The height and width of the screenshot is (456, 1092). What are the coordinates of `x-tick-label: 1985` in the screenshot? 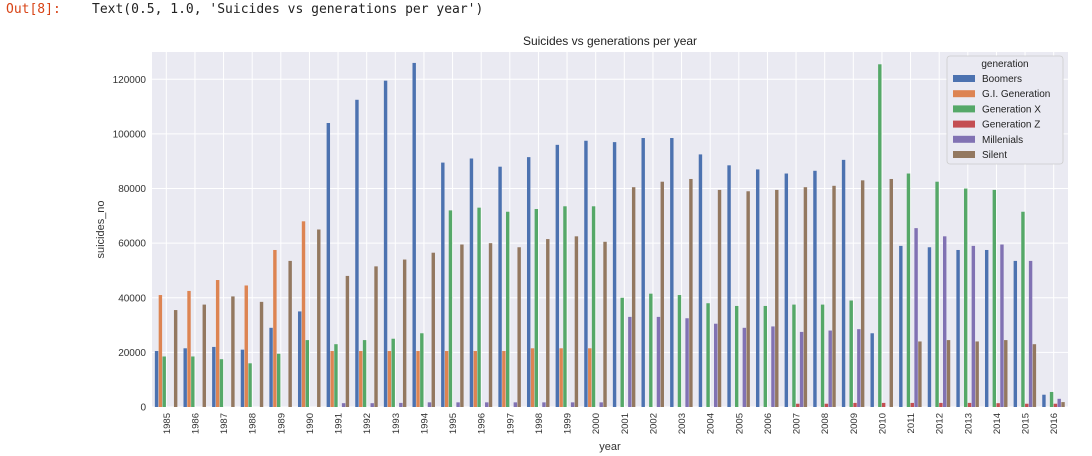 It's located at (167, 423).